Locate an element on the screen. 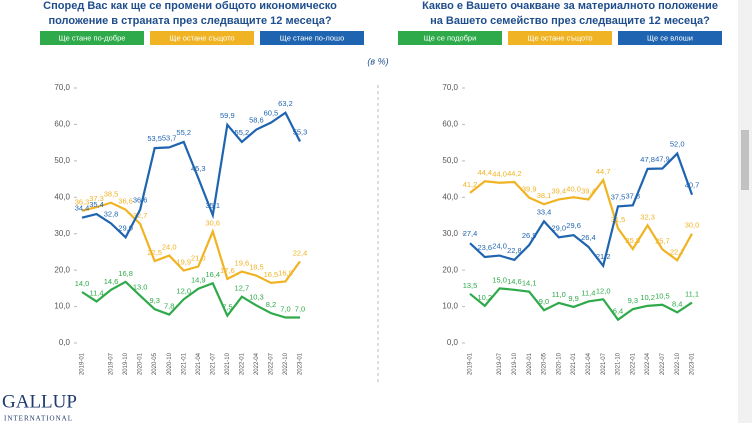  data-label: 34,4 is located at coordinates (82, 208).